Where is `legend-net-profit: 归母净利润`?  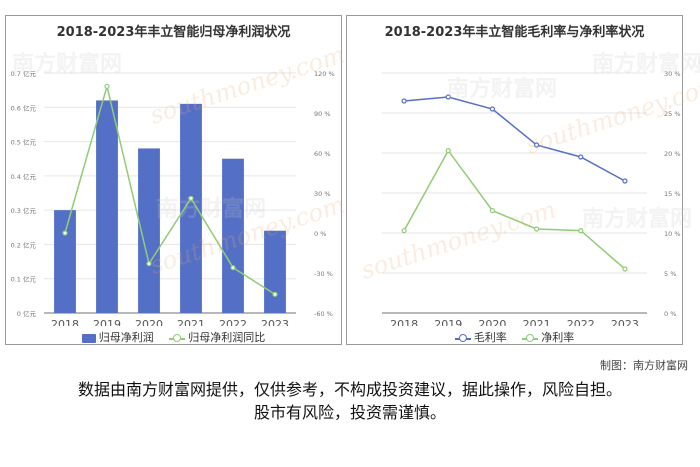 legend-net-profit: 归母净利润 is located at coordinates (117, 337).